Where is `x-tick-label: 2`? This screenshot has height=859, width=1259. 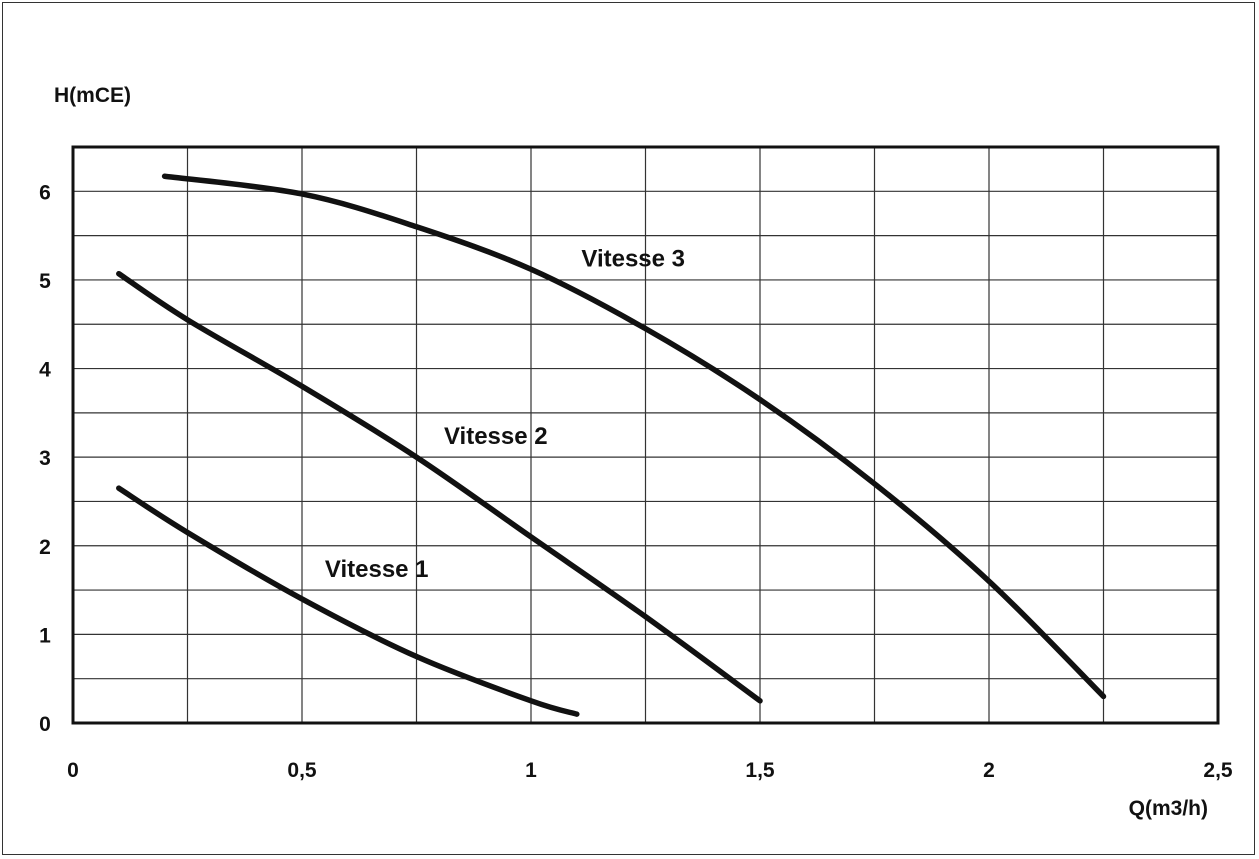 x-tick-label: 2 is located at coordinates (989, 770).